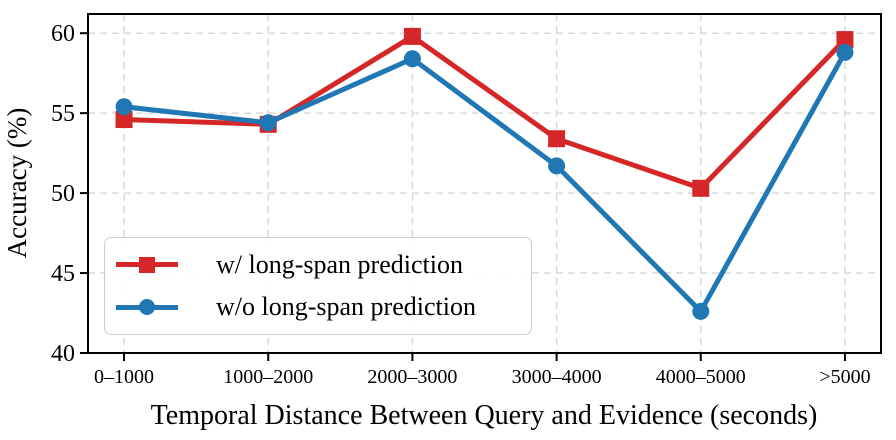 This screenshot has height=440, width=896. What do you see at coordinates (124, 377) in the screenshot?
I see `x-tick-label: 0–1000` at bounding box center [124, 377].